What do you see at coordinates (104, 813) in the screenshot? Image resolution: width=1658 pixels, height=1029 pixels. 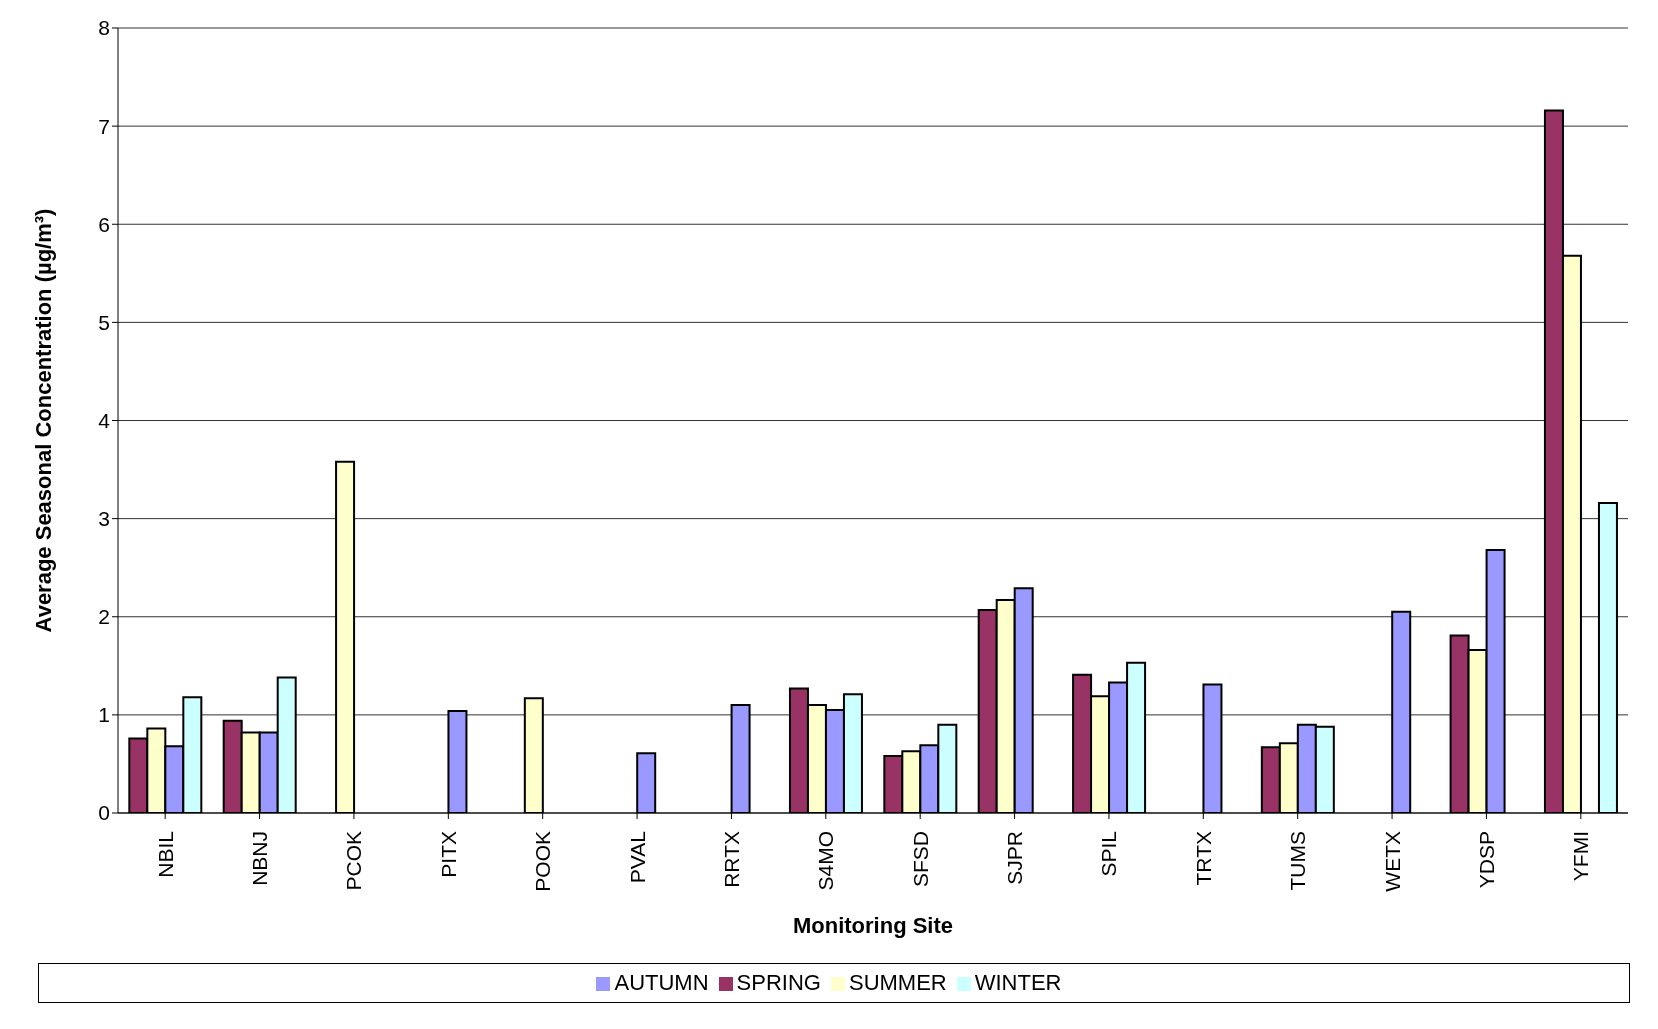 I see `y-tick-label: 0` at bounding box center [104, 813].